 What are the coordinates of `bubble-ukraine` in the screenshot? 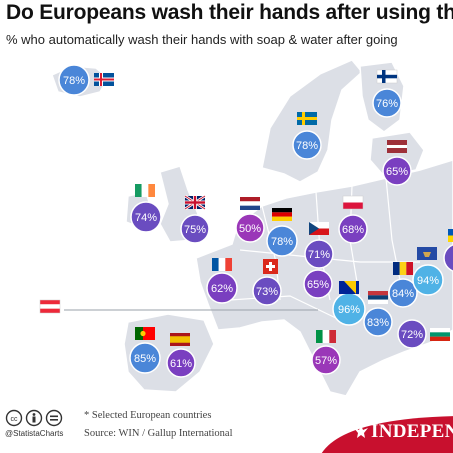 It's located at (448, 258).